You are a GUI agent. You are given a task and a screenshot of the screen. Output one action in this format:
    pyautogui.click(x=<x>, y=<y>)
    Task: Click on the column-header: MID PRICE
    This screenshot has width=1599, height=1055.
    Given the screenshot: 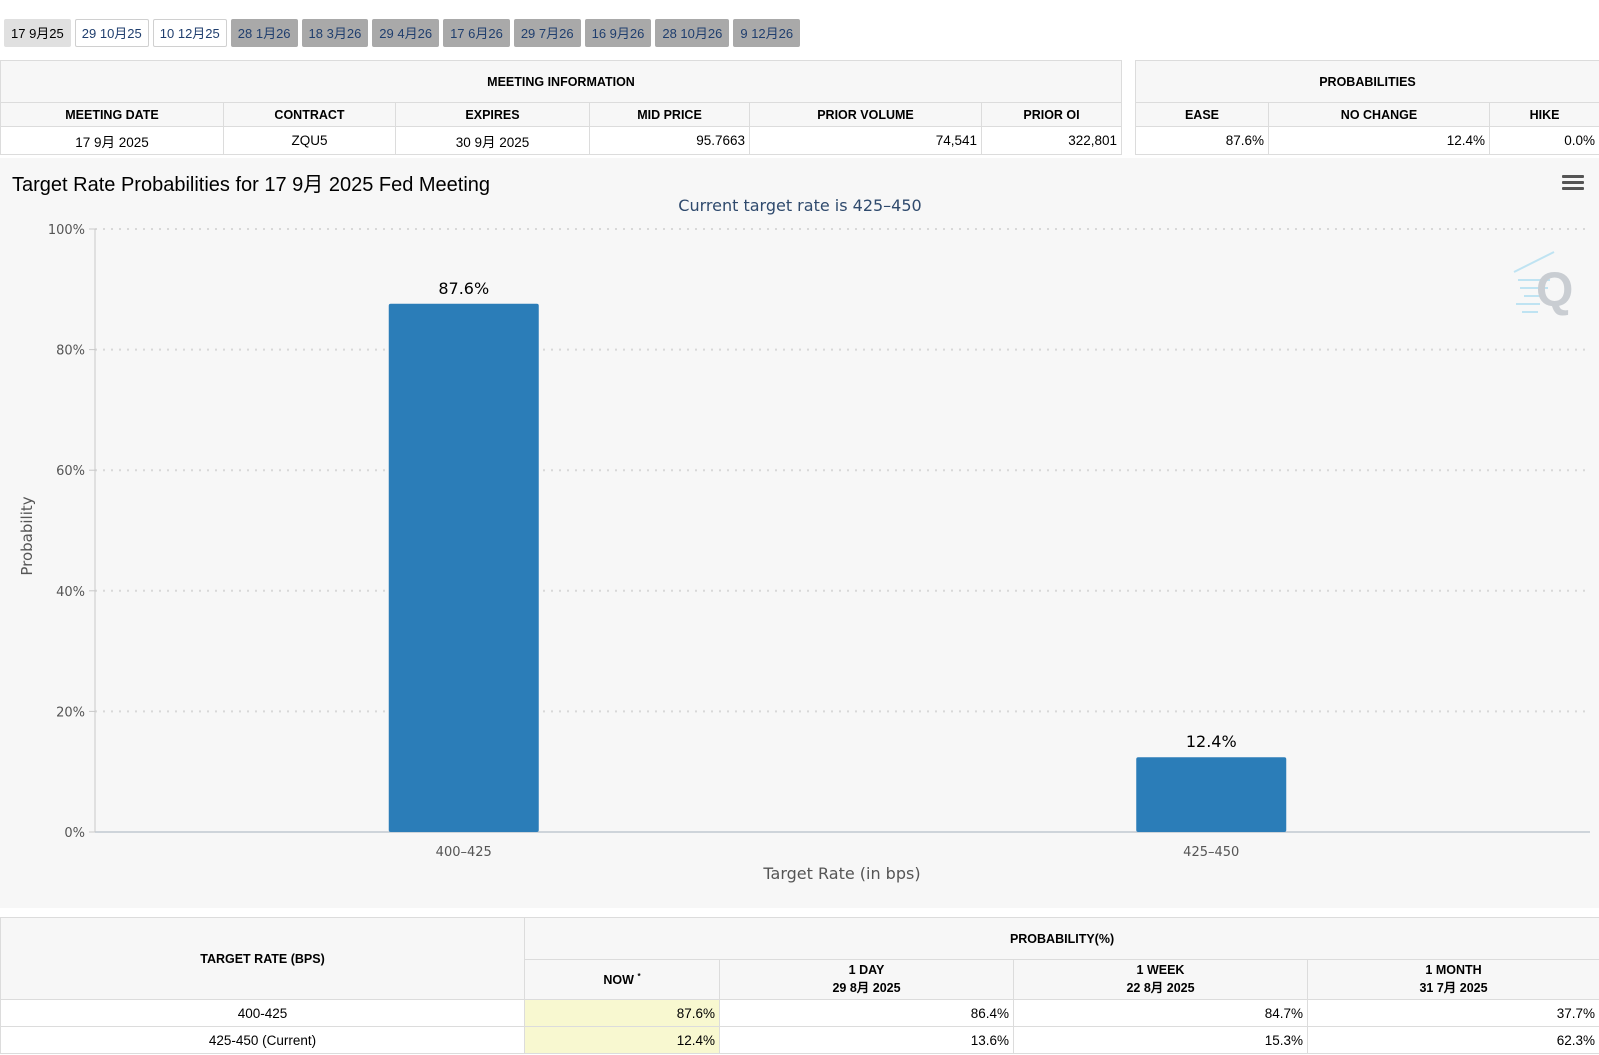 What is the action you would take?
    pyautogui.click(x=669, y=114)
    